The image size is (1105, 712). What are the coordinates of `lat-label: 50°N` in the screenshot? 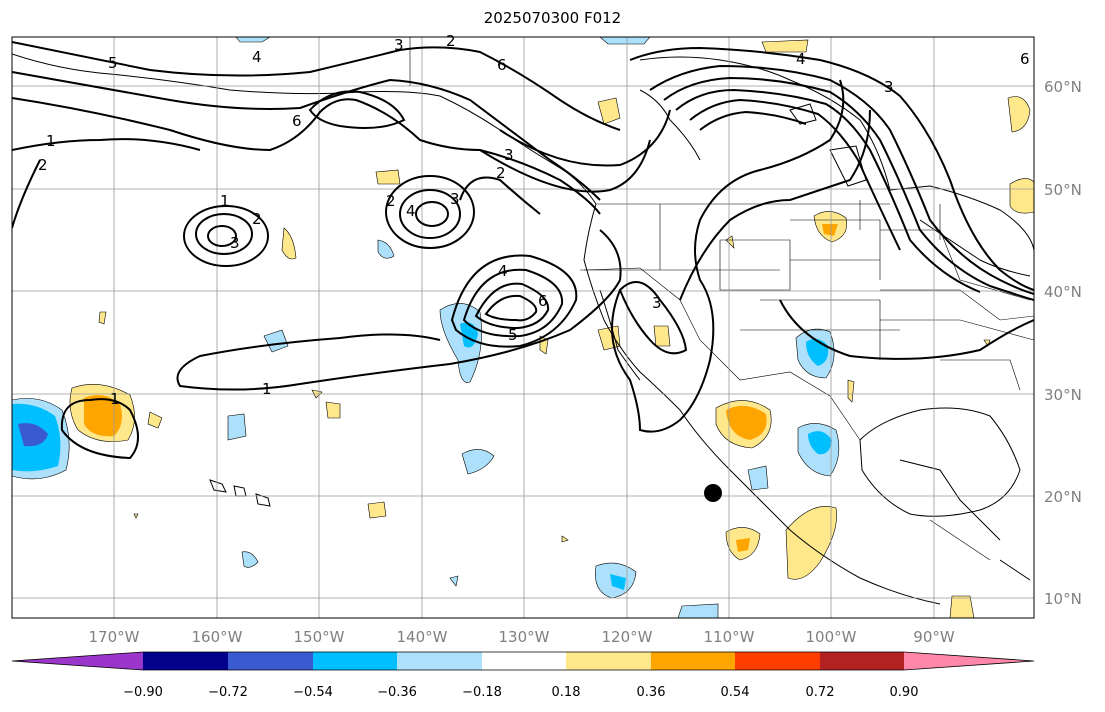 It's located at (1063, 190).